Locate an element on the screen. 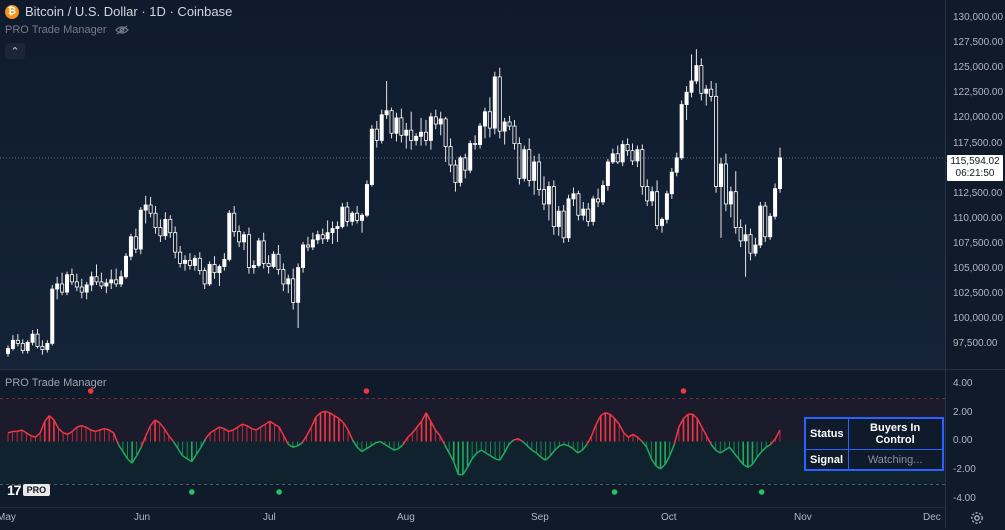  tradingview-pro-logo: 17 PRO is located at coordinates (29, 490).